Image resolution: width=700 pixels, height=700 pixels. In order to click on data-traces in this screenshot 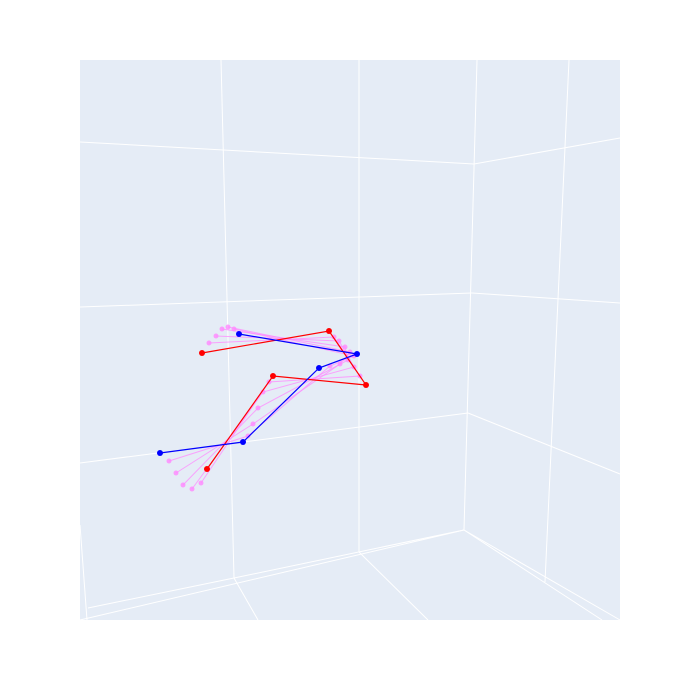, I will do `click(263, 408)`.